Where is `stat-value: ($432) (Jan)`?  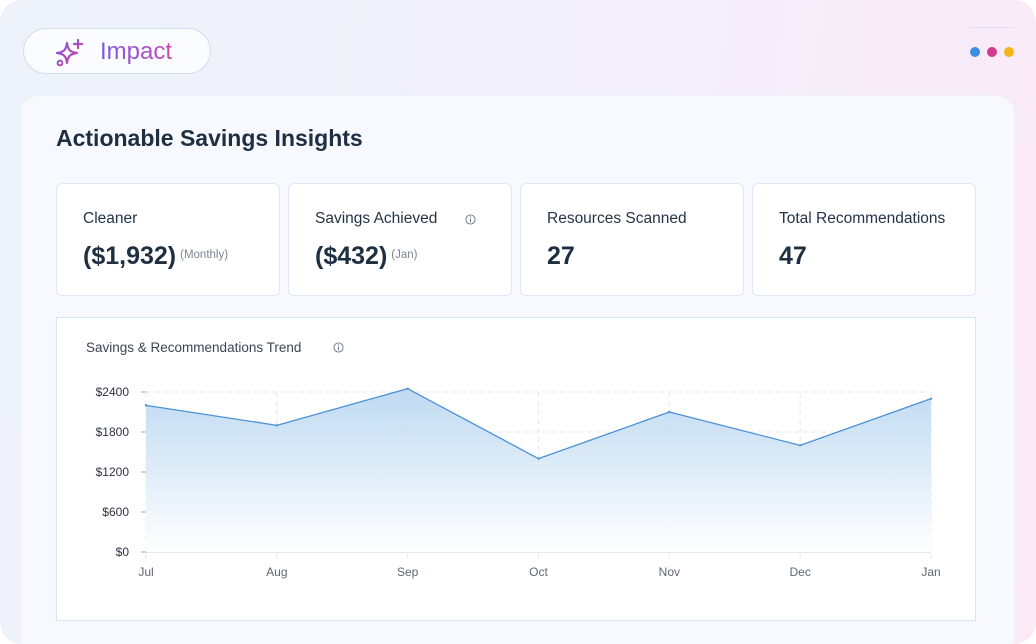
stat-value: ($432) (Jan) is located at coordinates (366, 256).